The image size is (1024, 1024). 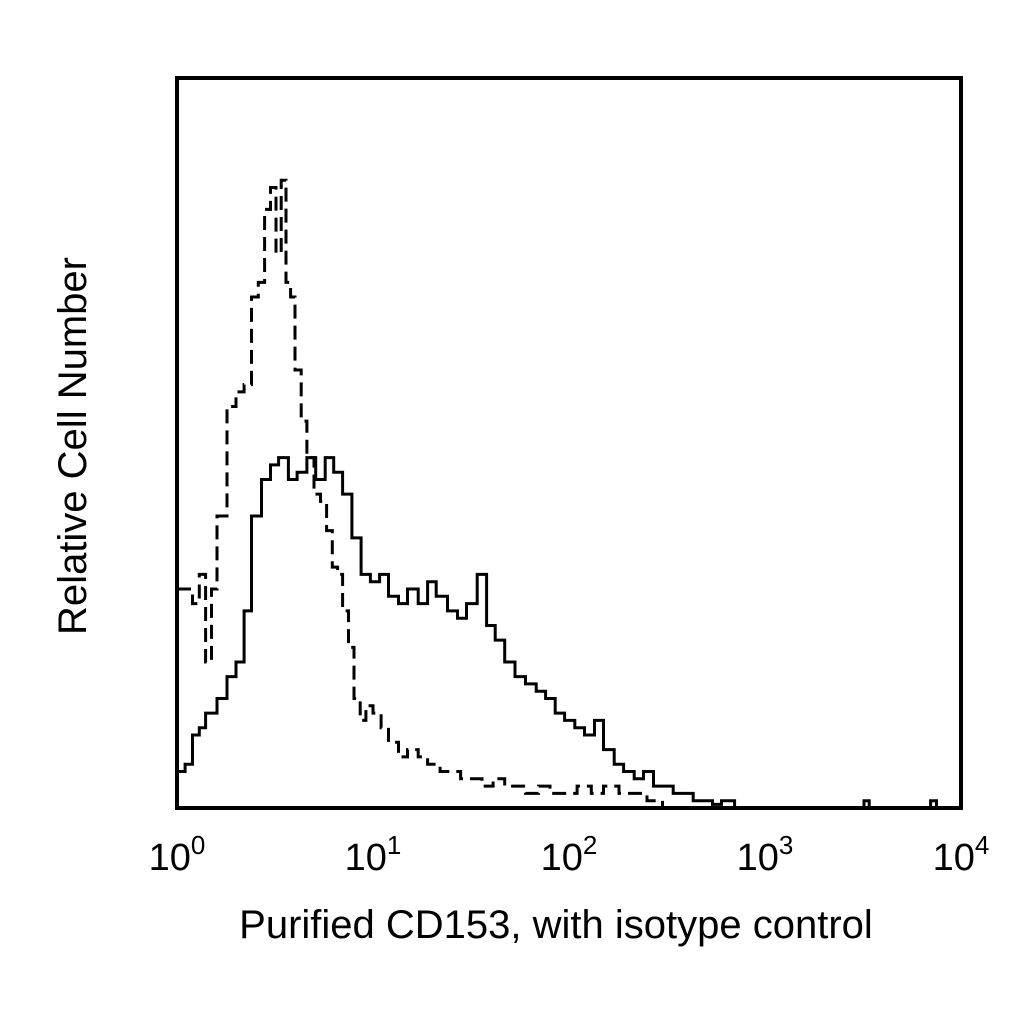 What do you see at coordinates (556, 925) in the screenshot?
I see `x-axis-label: Purified CD153, with isotype control` at bounding box center [556, 925].